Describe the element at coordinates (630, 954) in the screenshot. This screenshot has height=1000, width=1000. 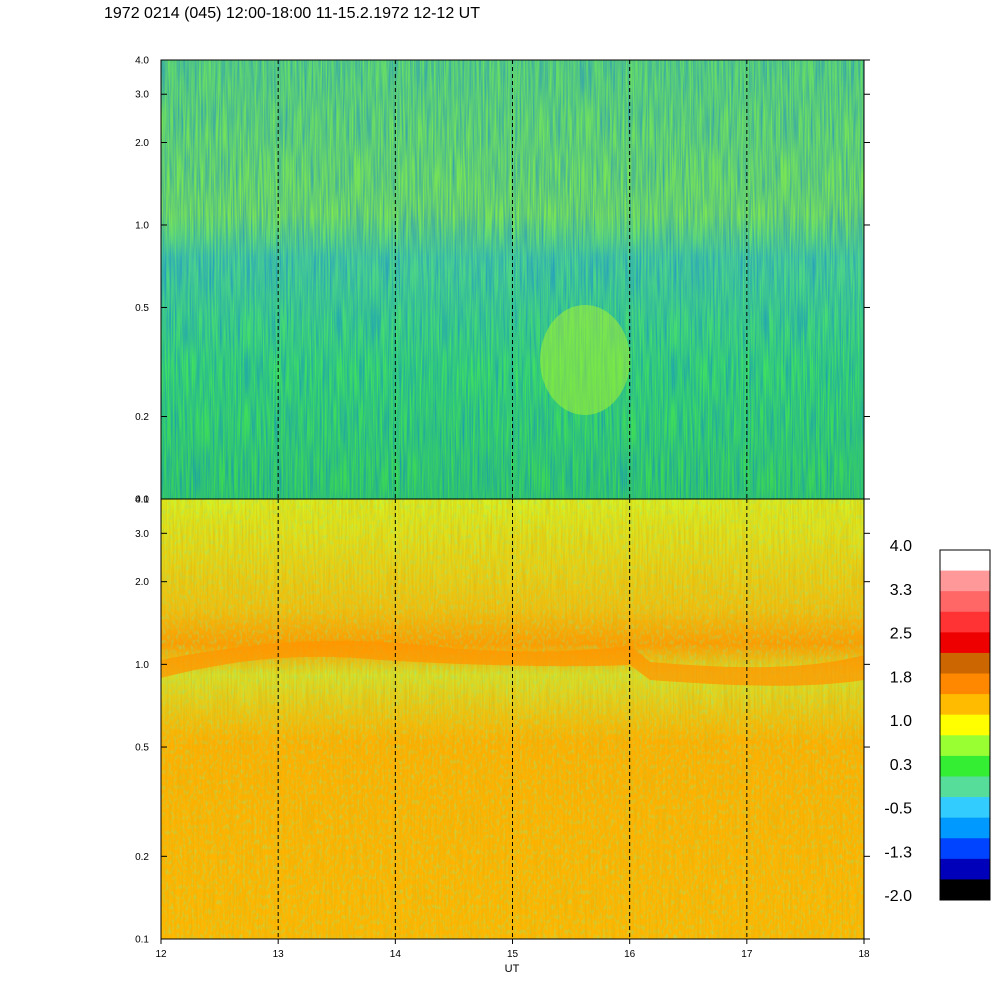
I see `x-tick-label: 16` at that location.